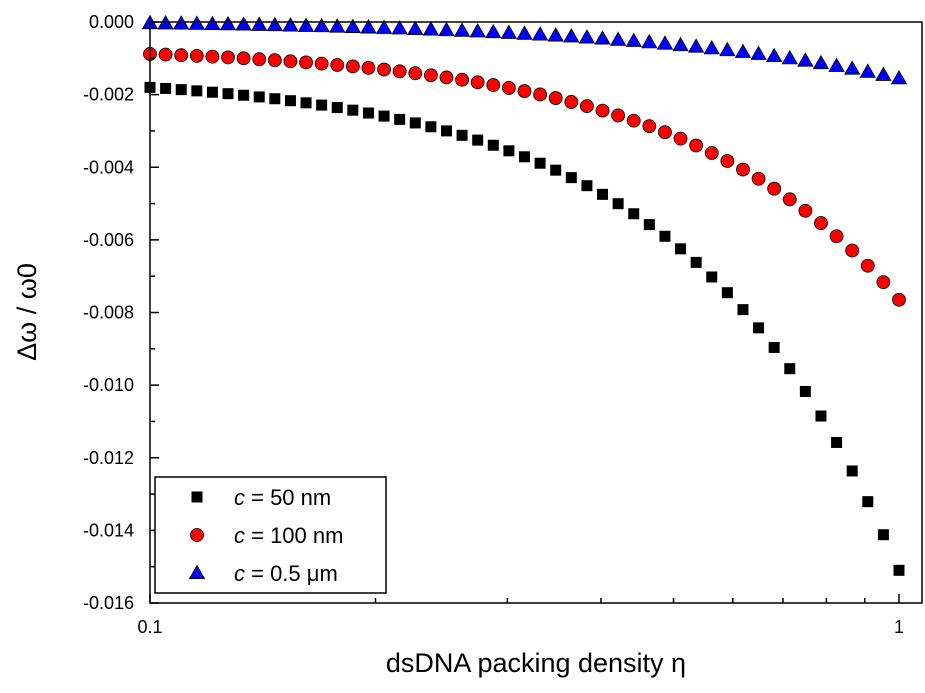 This screenshot has width=925, height=693. I want to click on y-tick-label: 0.000, so click(111, 22).